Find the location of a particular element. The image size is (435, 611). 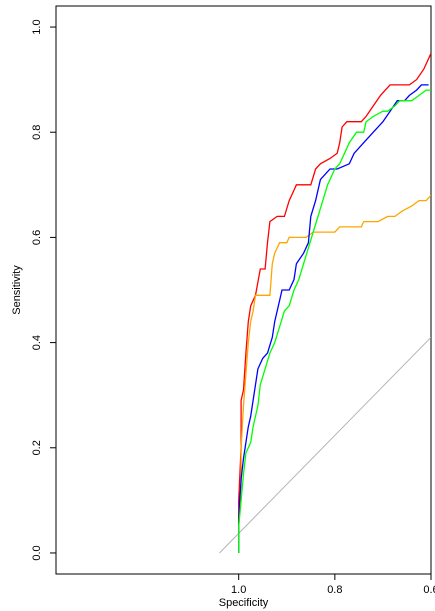

y-tick-label: 0.4 is located at coordinates (37, 342).